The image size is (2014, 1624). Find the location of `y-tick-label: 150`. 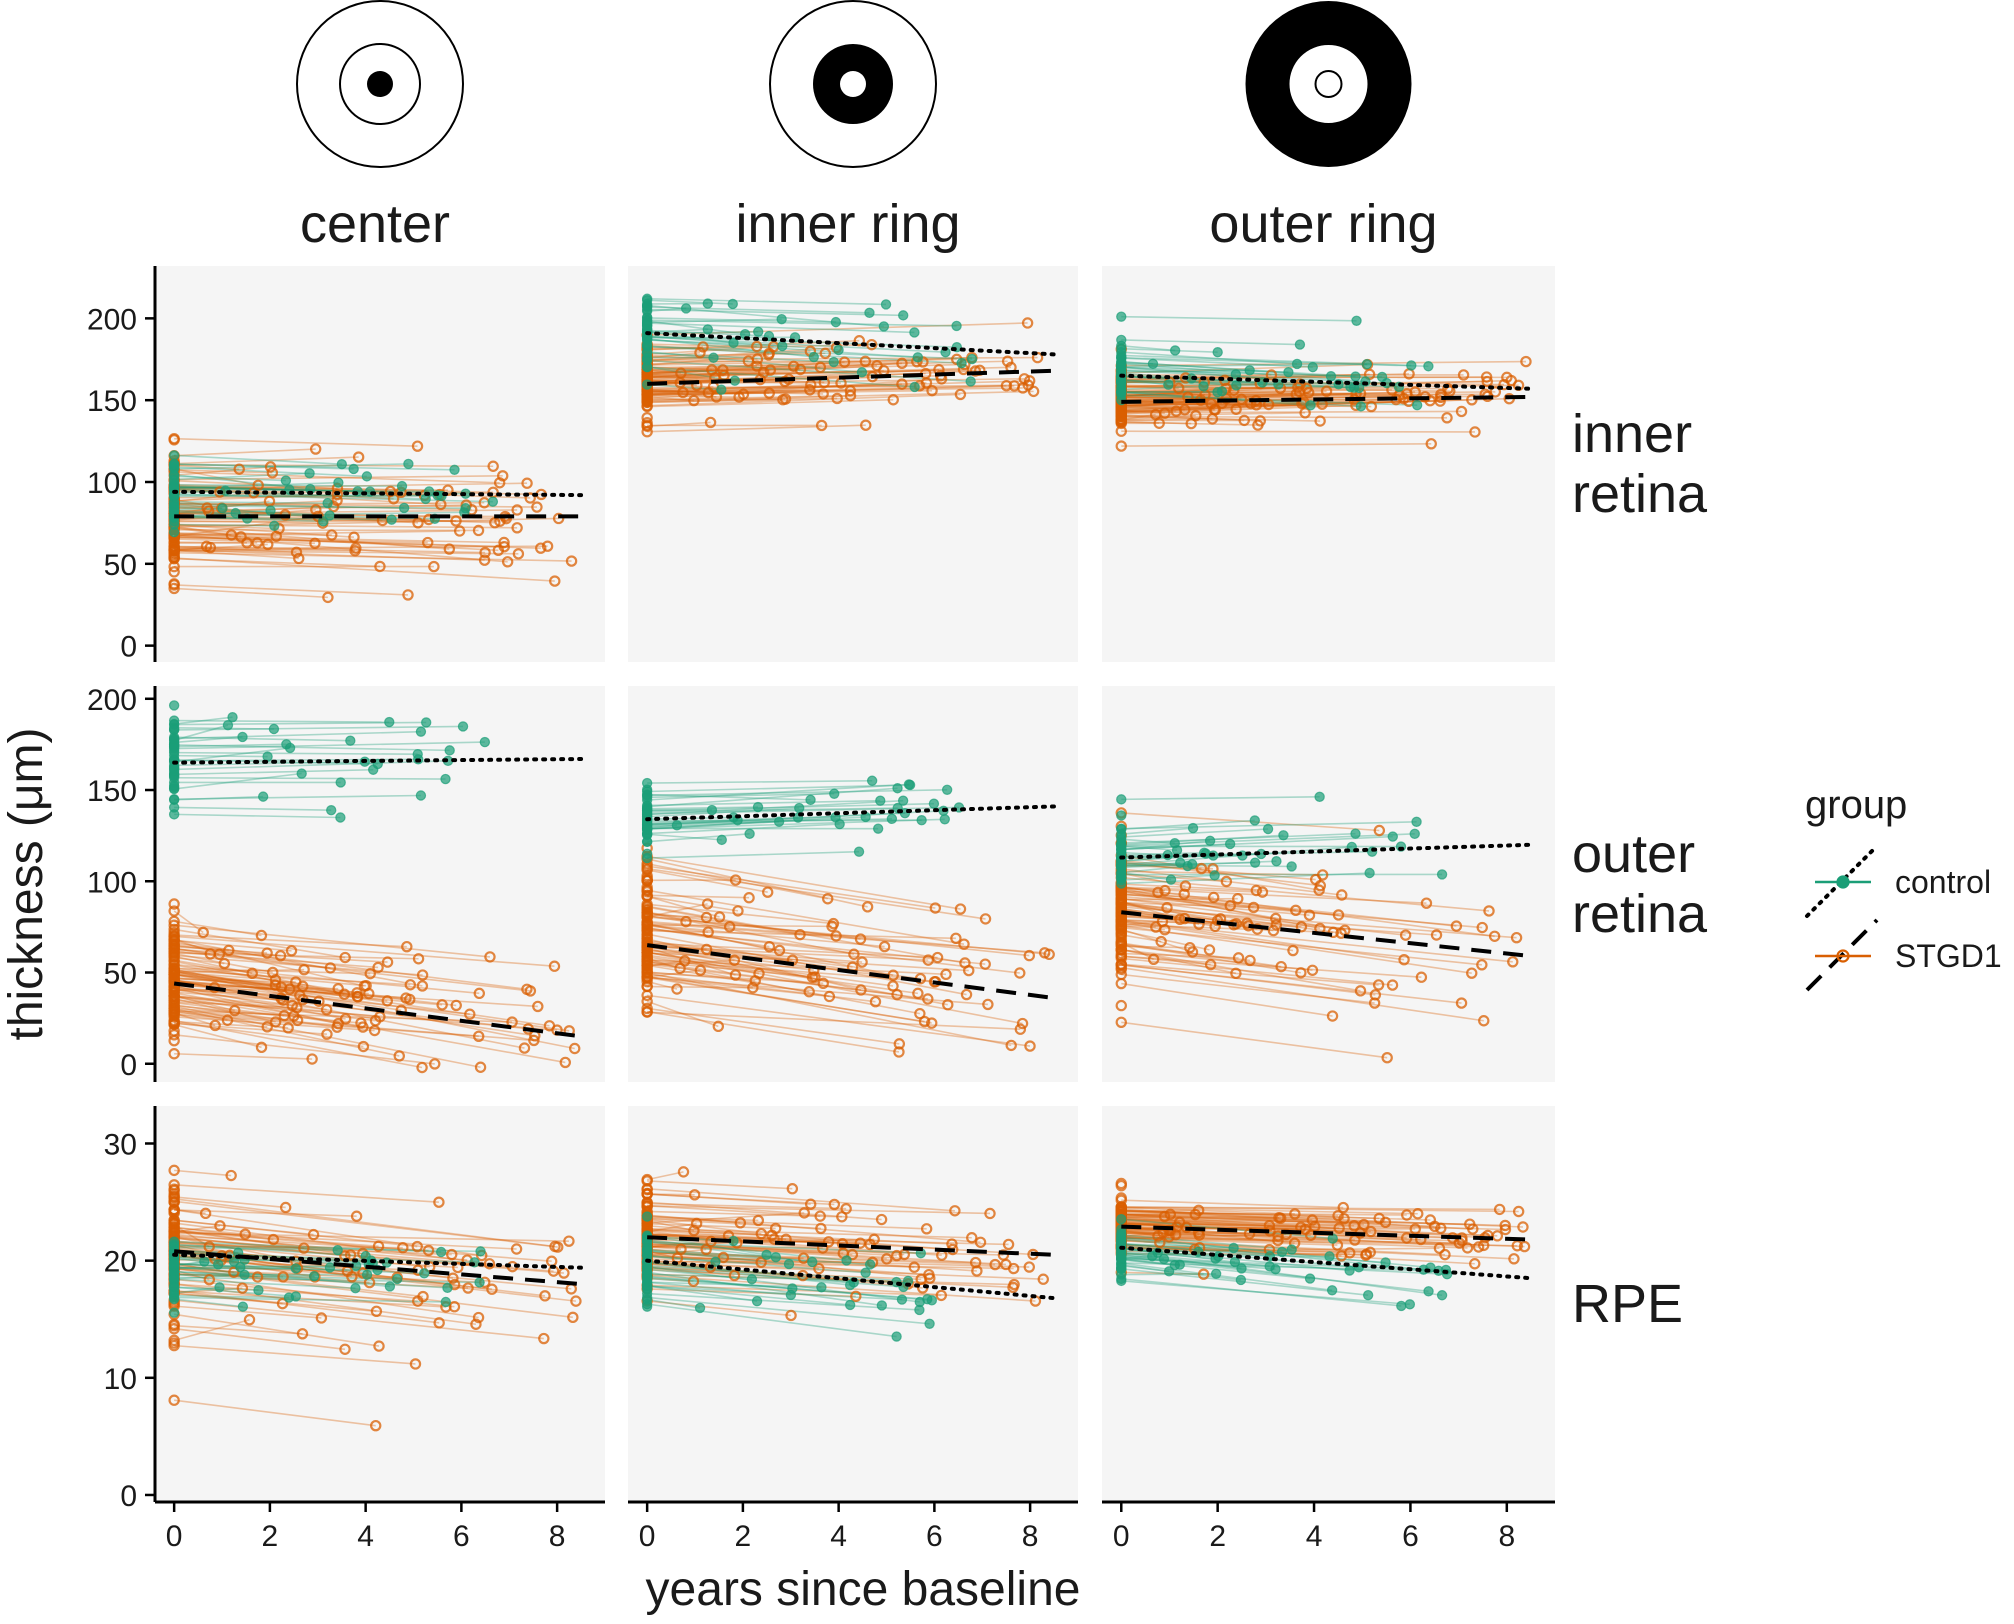

y-tick-label: 150 is located at coordinates (112, 401).